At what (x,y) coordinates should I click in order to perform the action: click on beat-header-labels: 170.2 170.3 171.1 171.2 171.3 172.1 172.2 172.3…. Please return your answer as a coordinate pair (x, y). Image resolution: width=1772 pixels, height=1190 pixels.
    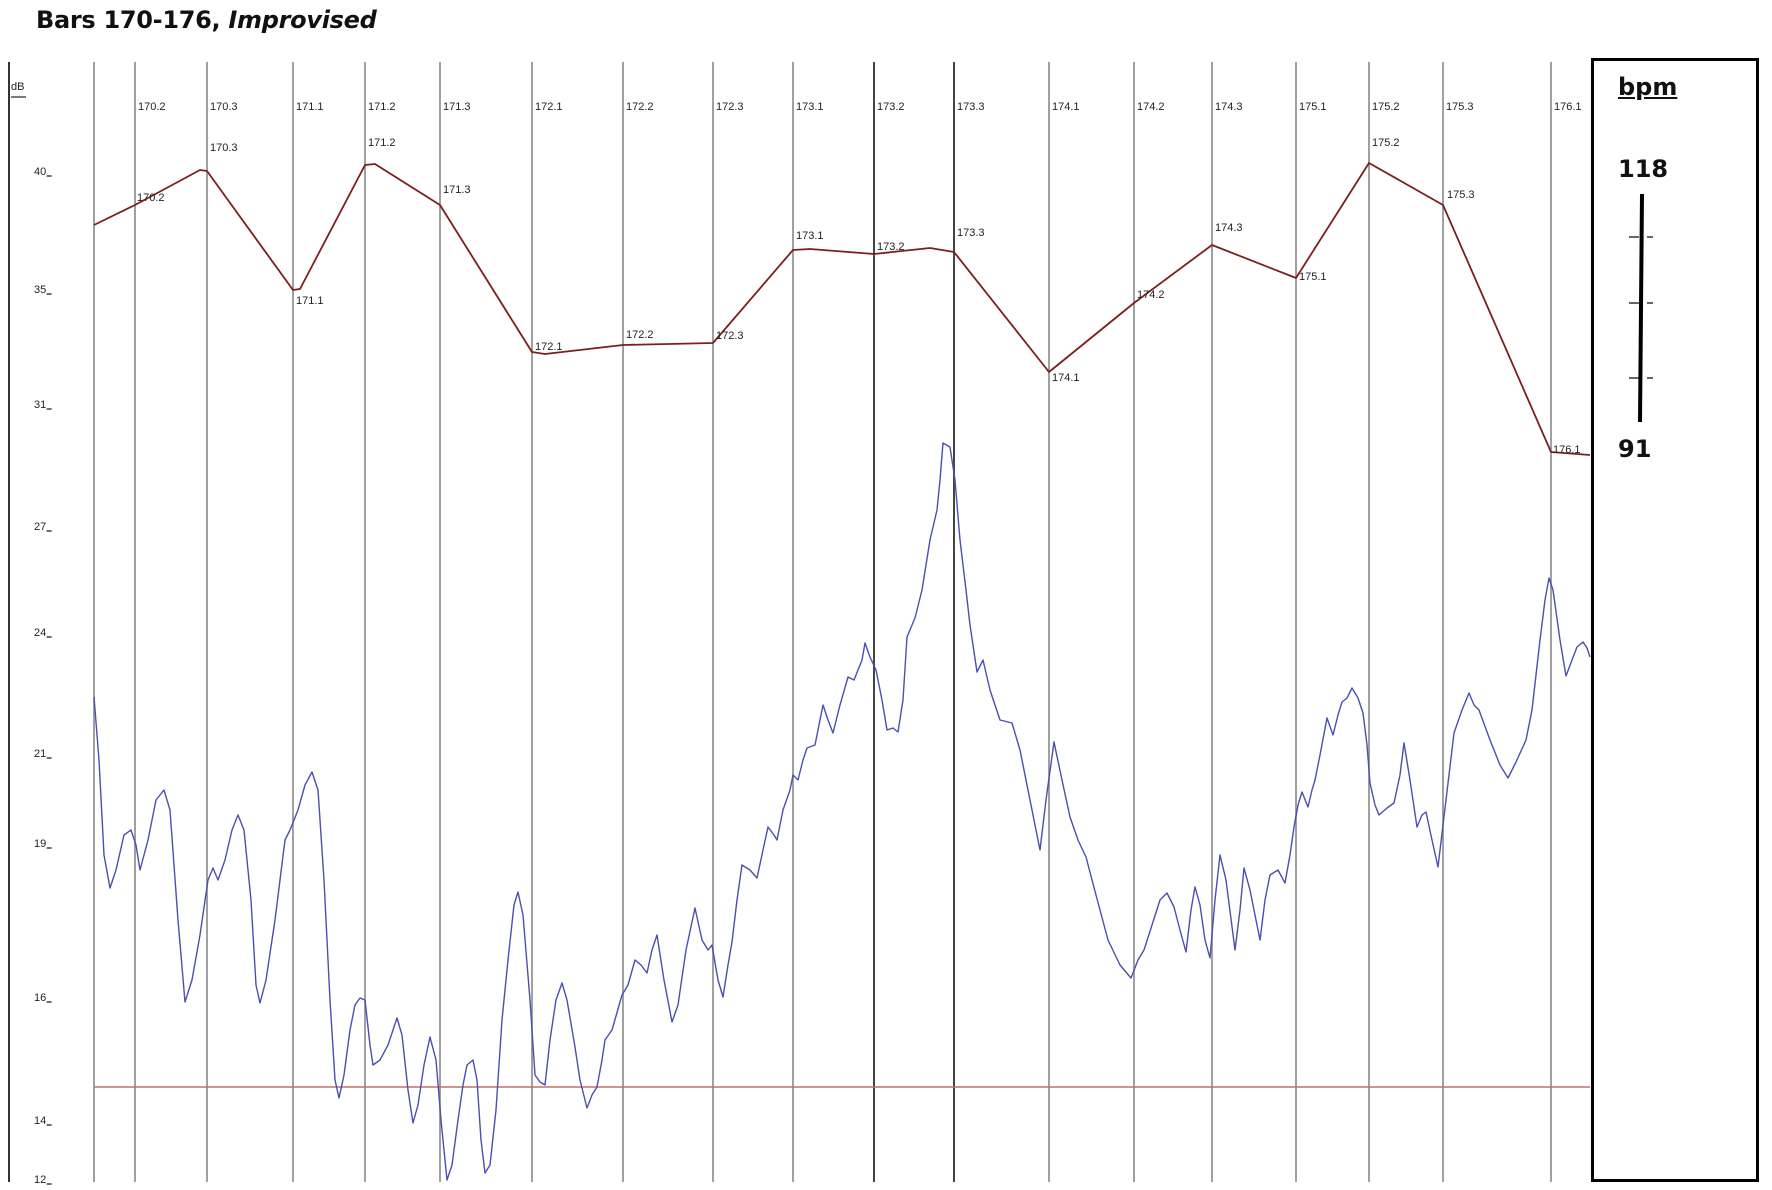
    Looking at the image, I should click on (860, 107).